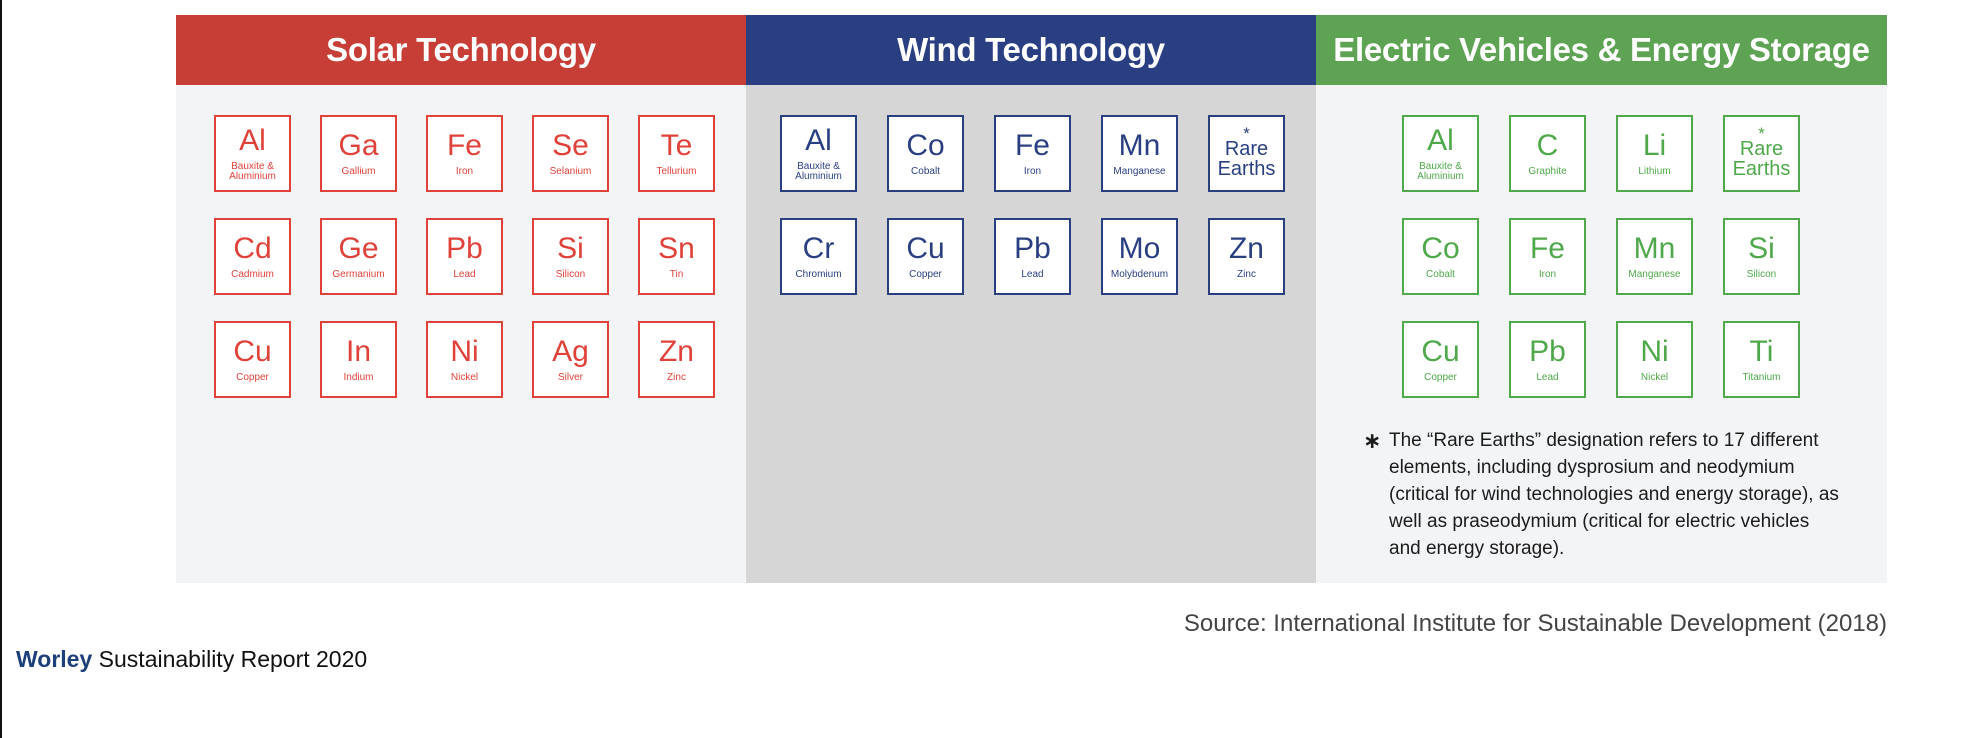 This screenshot has height=738, width=1972. What do you see at coordinates (1761, 359) in the screenshot?
I see `element-tile: Ti Titanium` at bounding box center [1761, 359].